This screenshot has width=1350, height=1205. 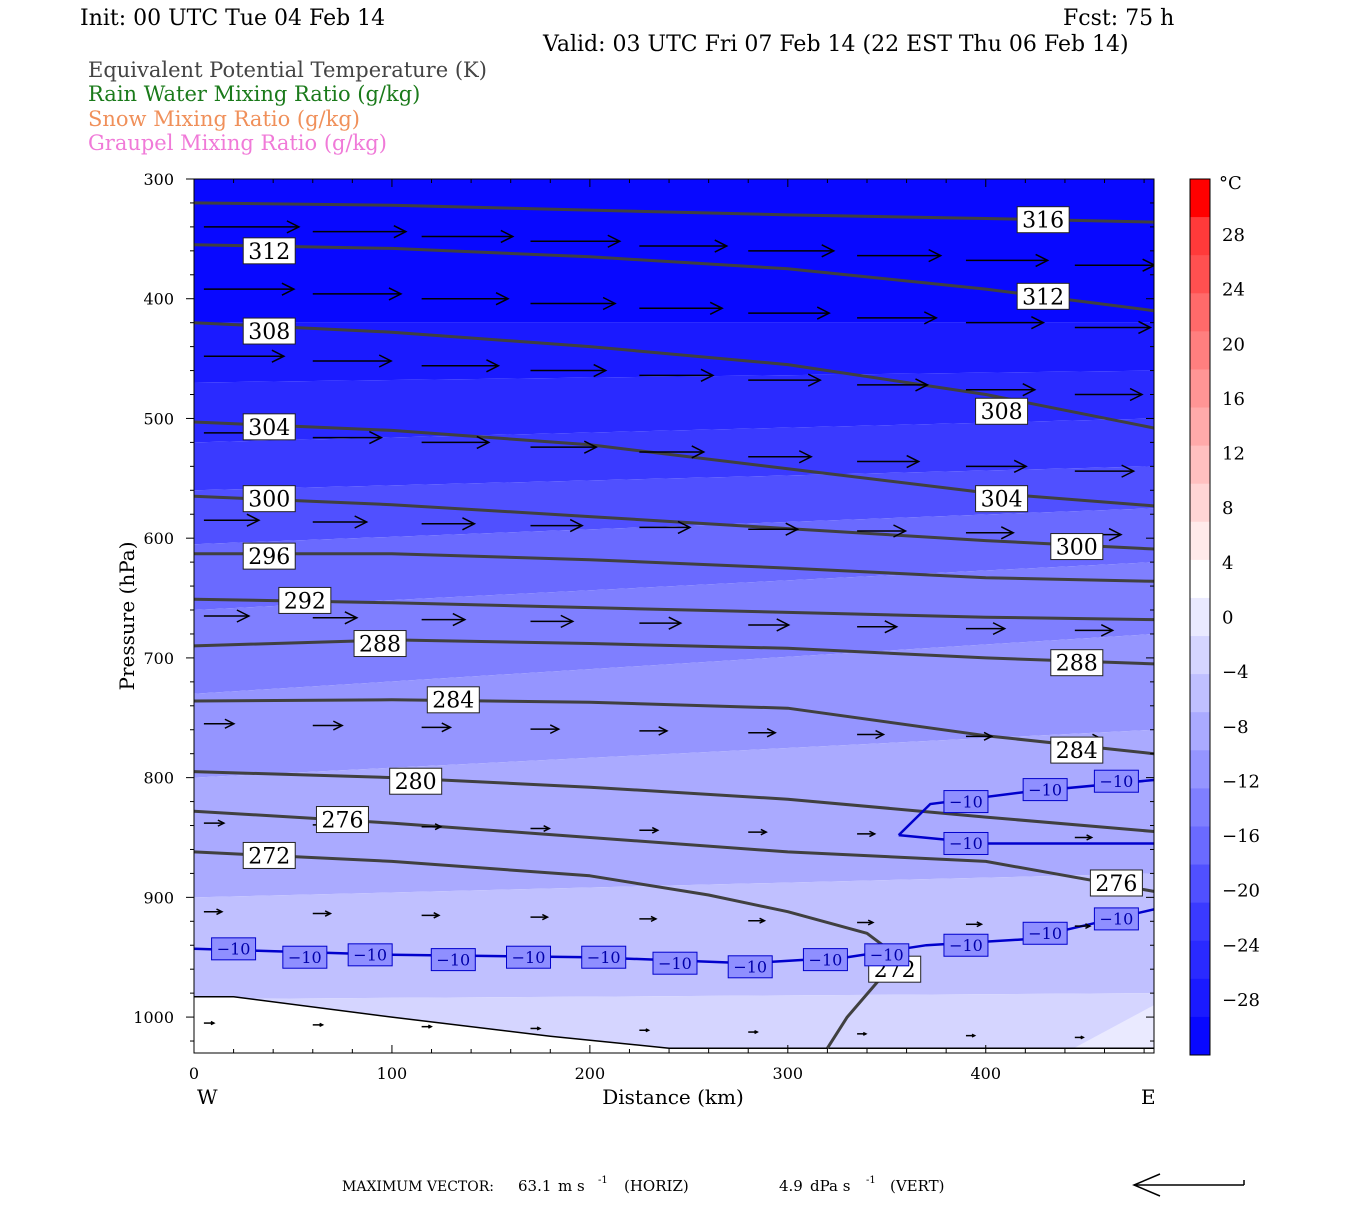 I want to click on theta-e-label-304: 304, so click(x=269, y=427).